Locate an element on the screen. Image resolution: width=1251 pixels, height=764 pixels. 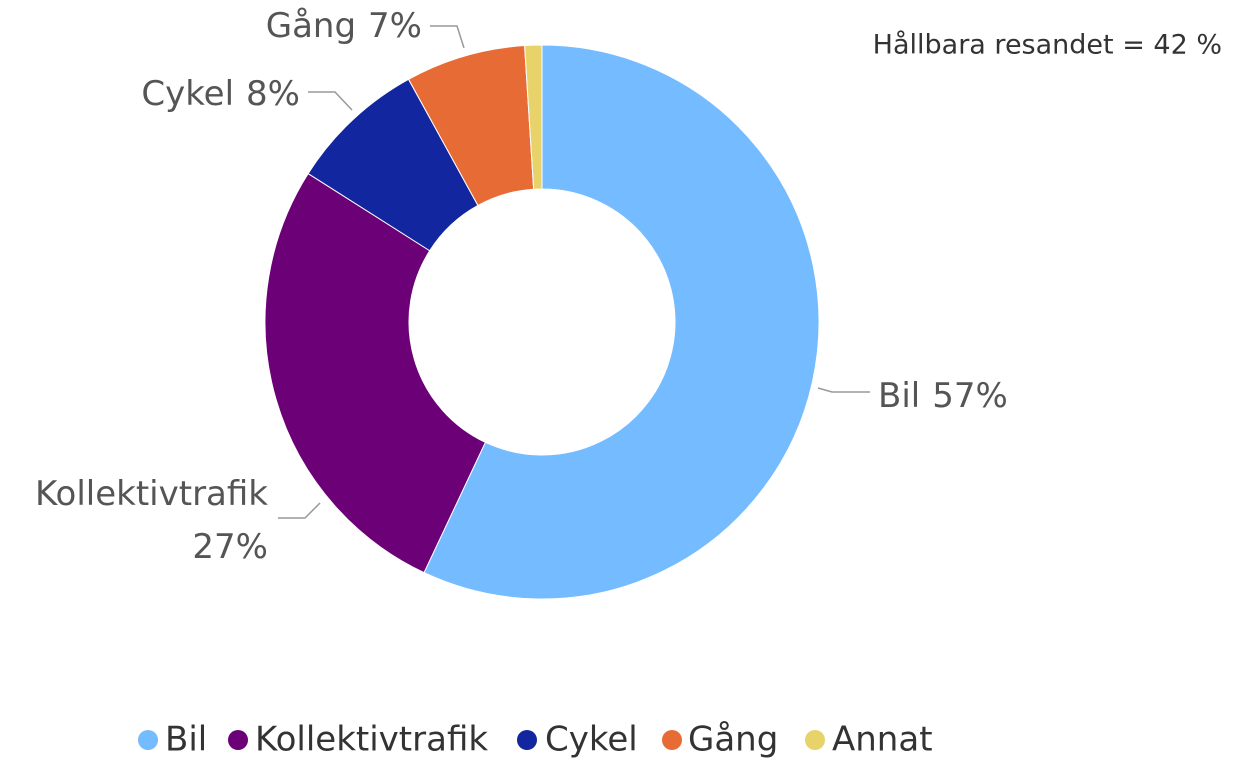
label-value: 27% is located at coordinates (230, 547).